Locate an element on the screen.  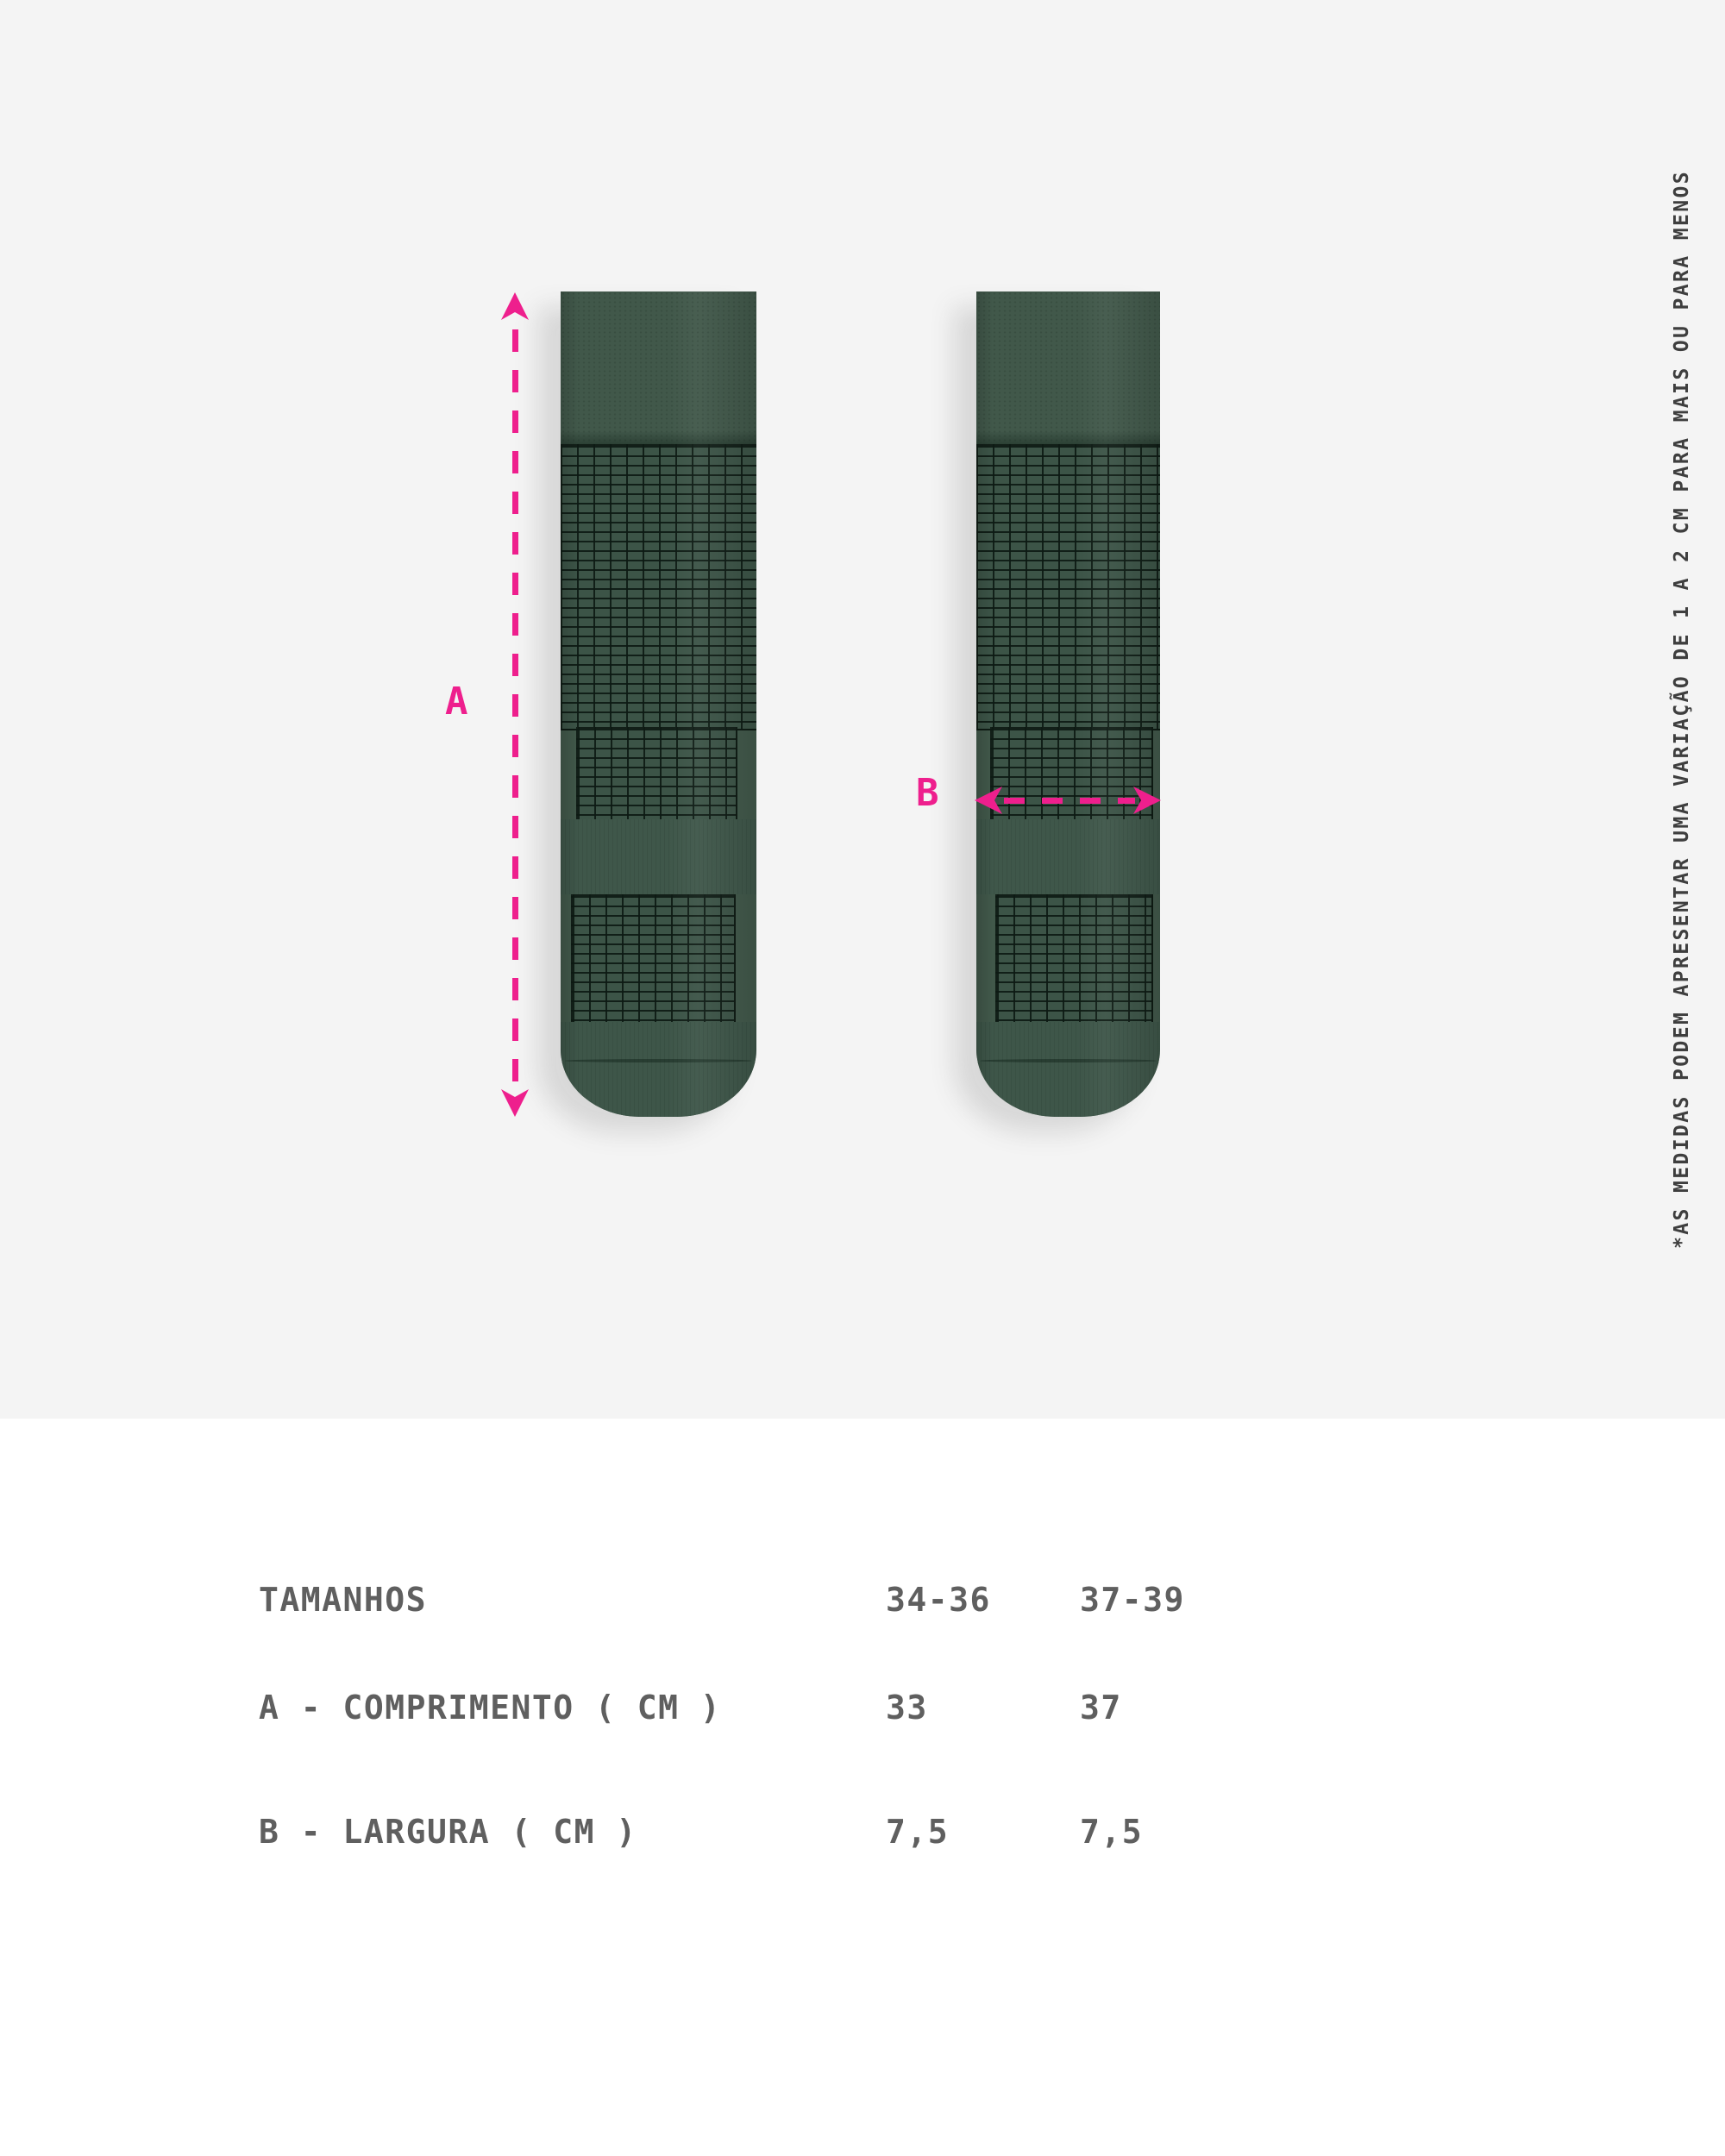
table-row-header: TAMANHOS 34-36 37-39 is located at coordinates (906, 1600).